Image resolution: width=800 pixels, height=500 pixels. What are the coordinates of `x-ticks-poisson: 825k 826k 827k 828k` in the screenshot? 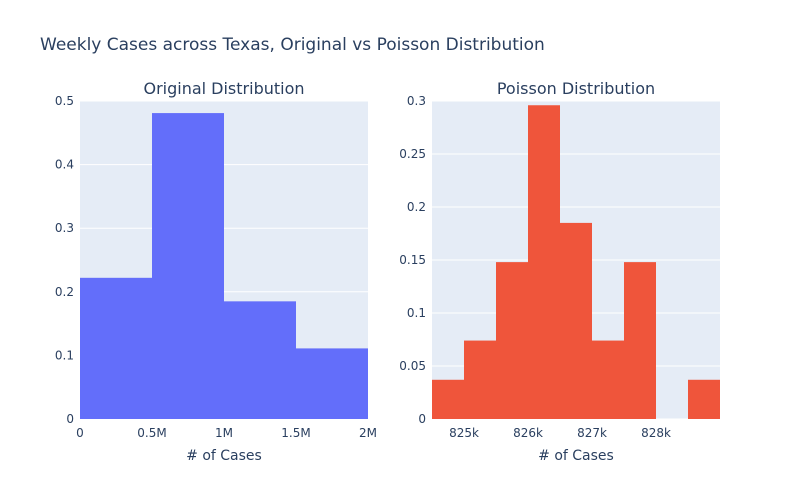 It's located at (560, 433).